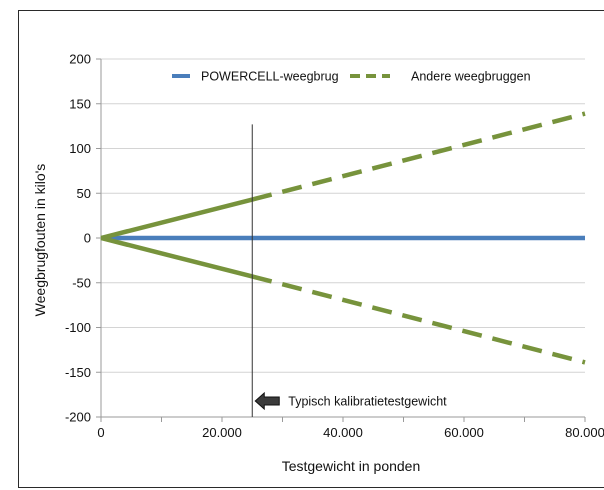  Describe the element at coordinates (176, 219) in the screenshot. I see `other-upper-solid-line` at that location.